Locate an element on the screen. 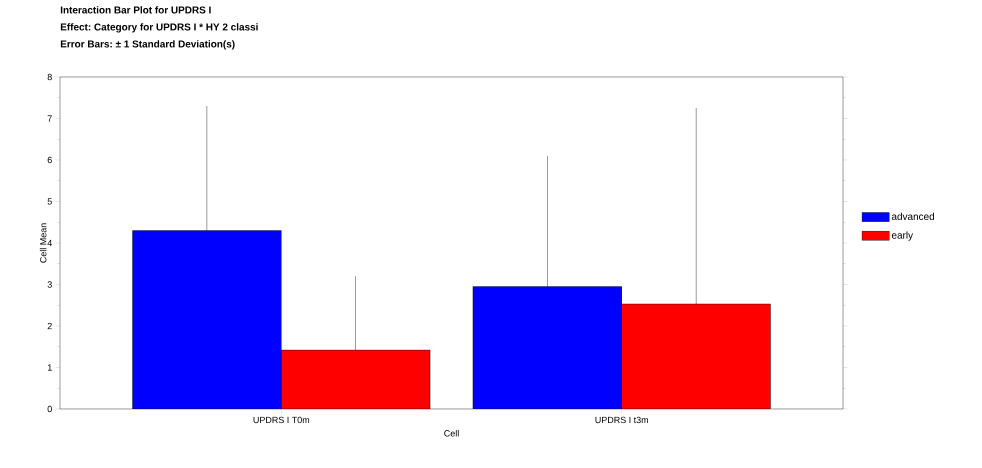  y-tick-label: 4 is located at coordinates (49, 243).